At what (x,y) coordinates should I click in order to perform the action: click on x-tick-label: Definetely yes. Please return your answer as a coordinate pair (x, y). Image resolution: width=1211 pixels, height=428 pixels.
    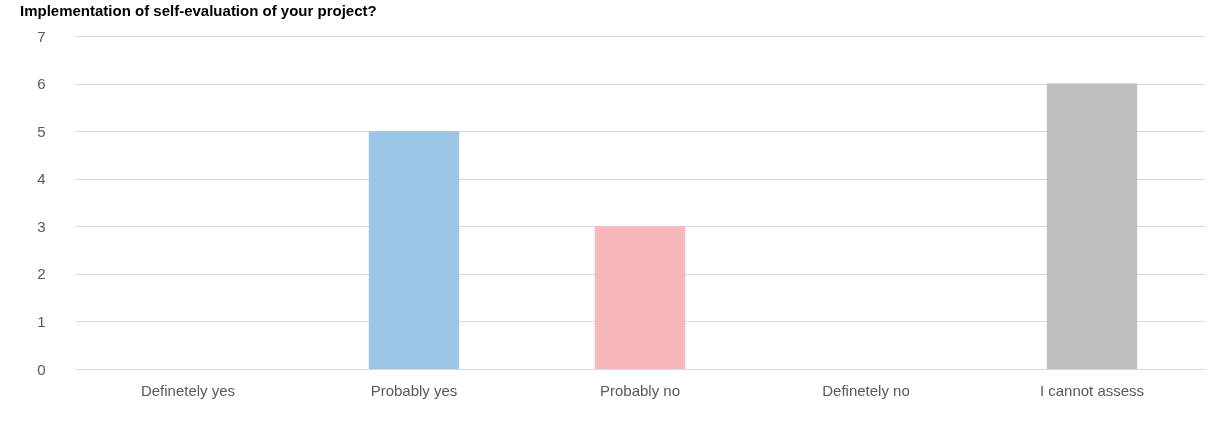
    Looking at the image, I should click on (188, 390).